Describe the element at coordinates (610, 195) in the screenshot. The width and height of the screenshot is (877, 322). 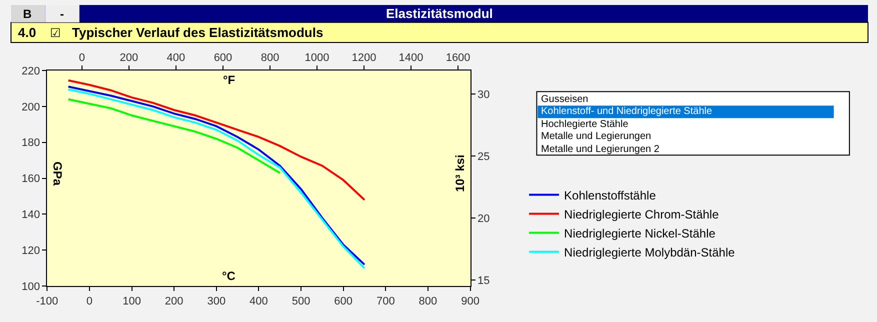
I see `legend-label: Kohlenstoffstähle` at that location.